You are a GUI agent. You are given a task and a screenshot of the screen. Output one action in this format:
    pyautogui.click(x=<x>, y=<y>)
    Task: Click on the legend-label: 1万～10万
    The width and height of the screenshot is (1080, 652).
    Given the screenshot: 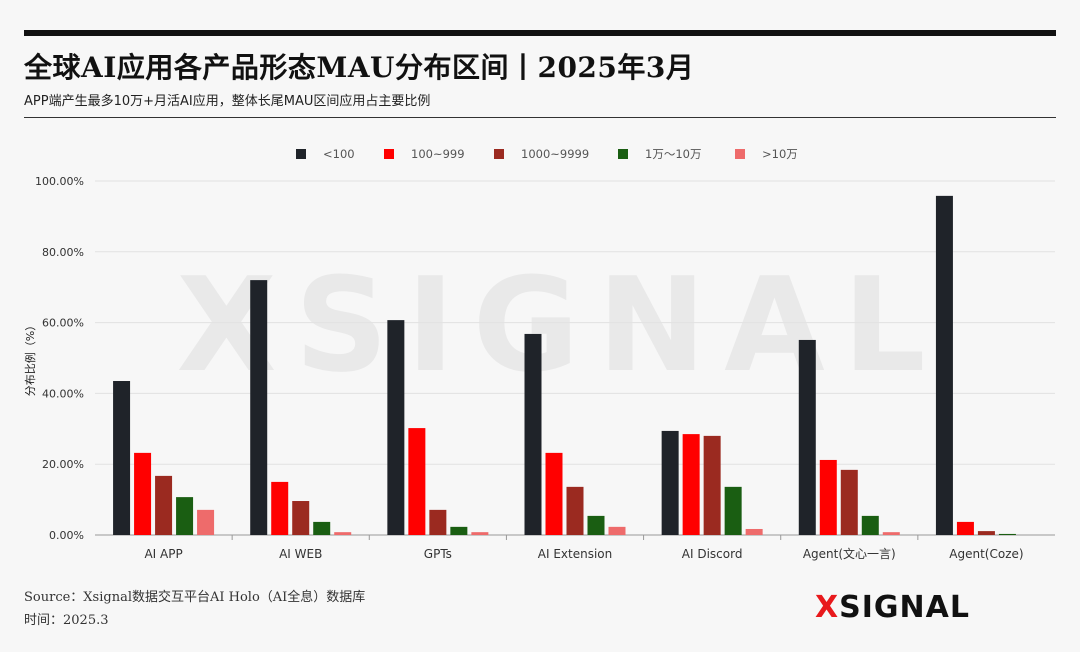 What is the action you would take?
    pyautogui.click(x=673, y=154)
    